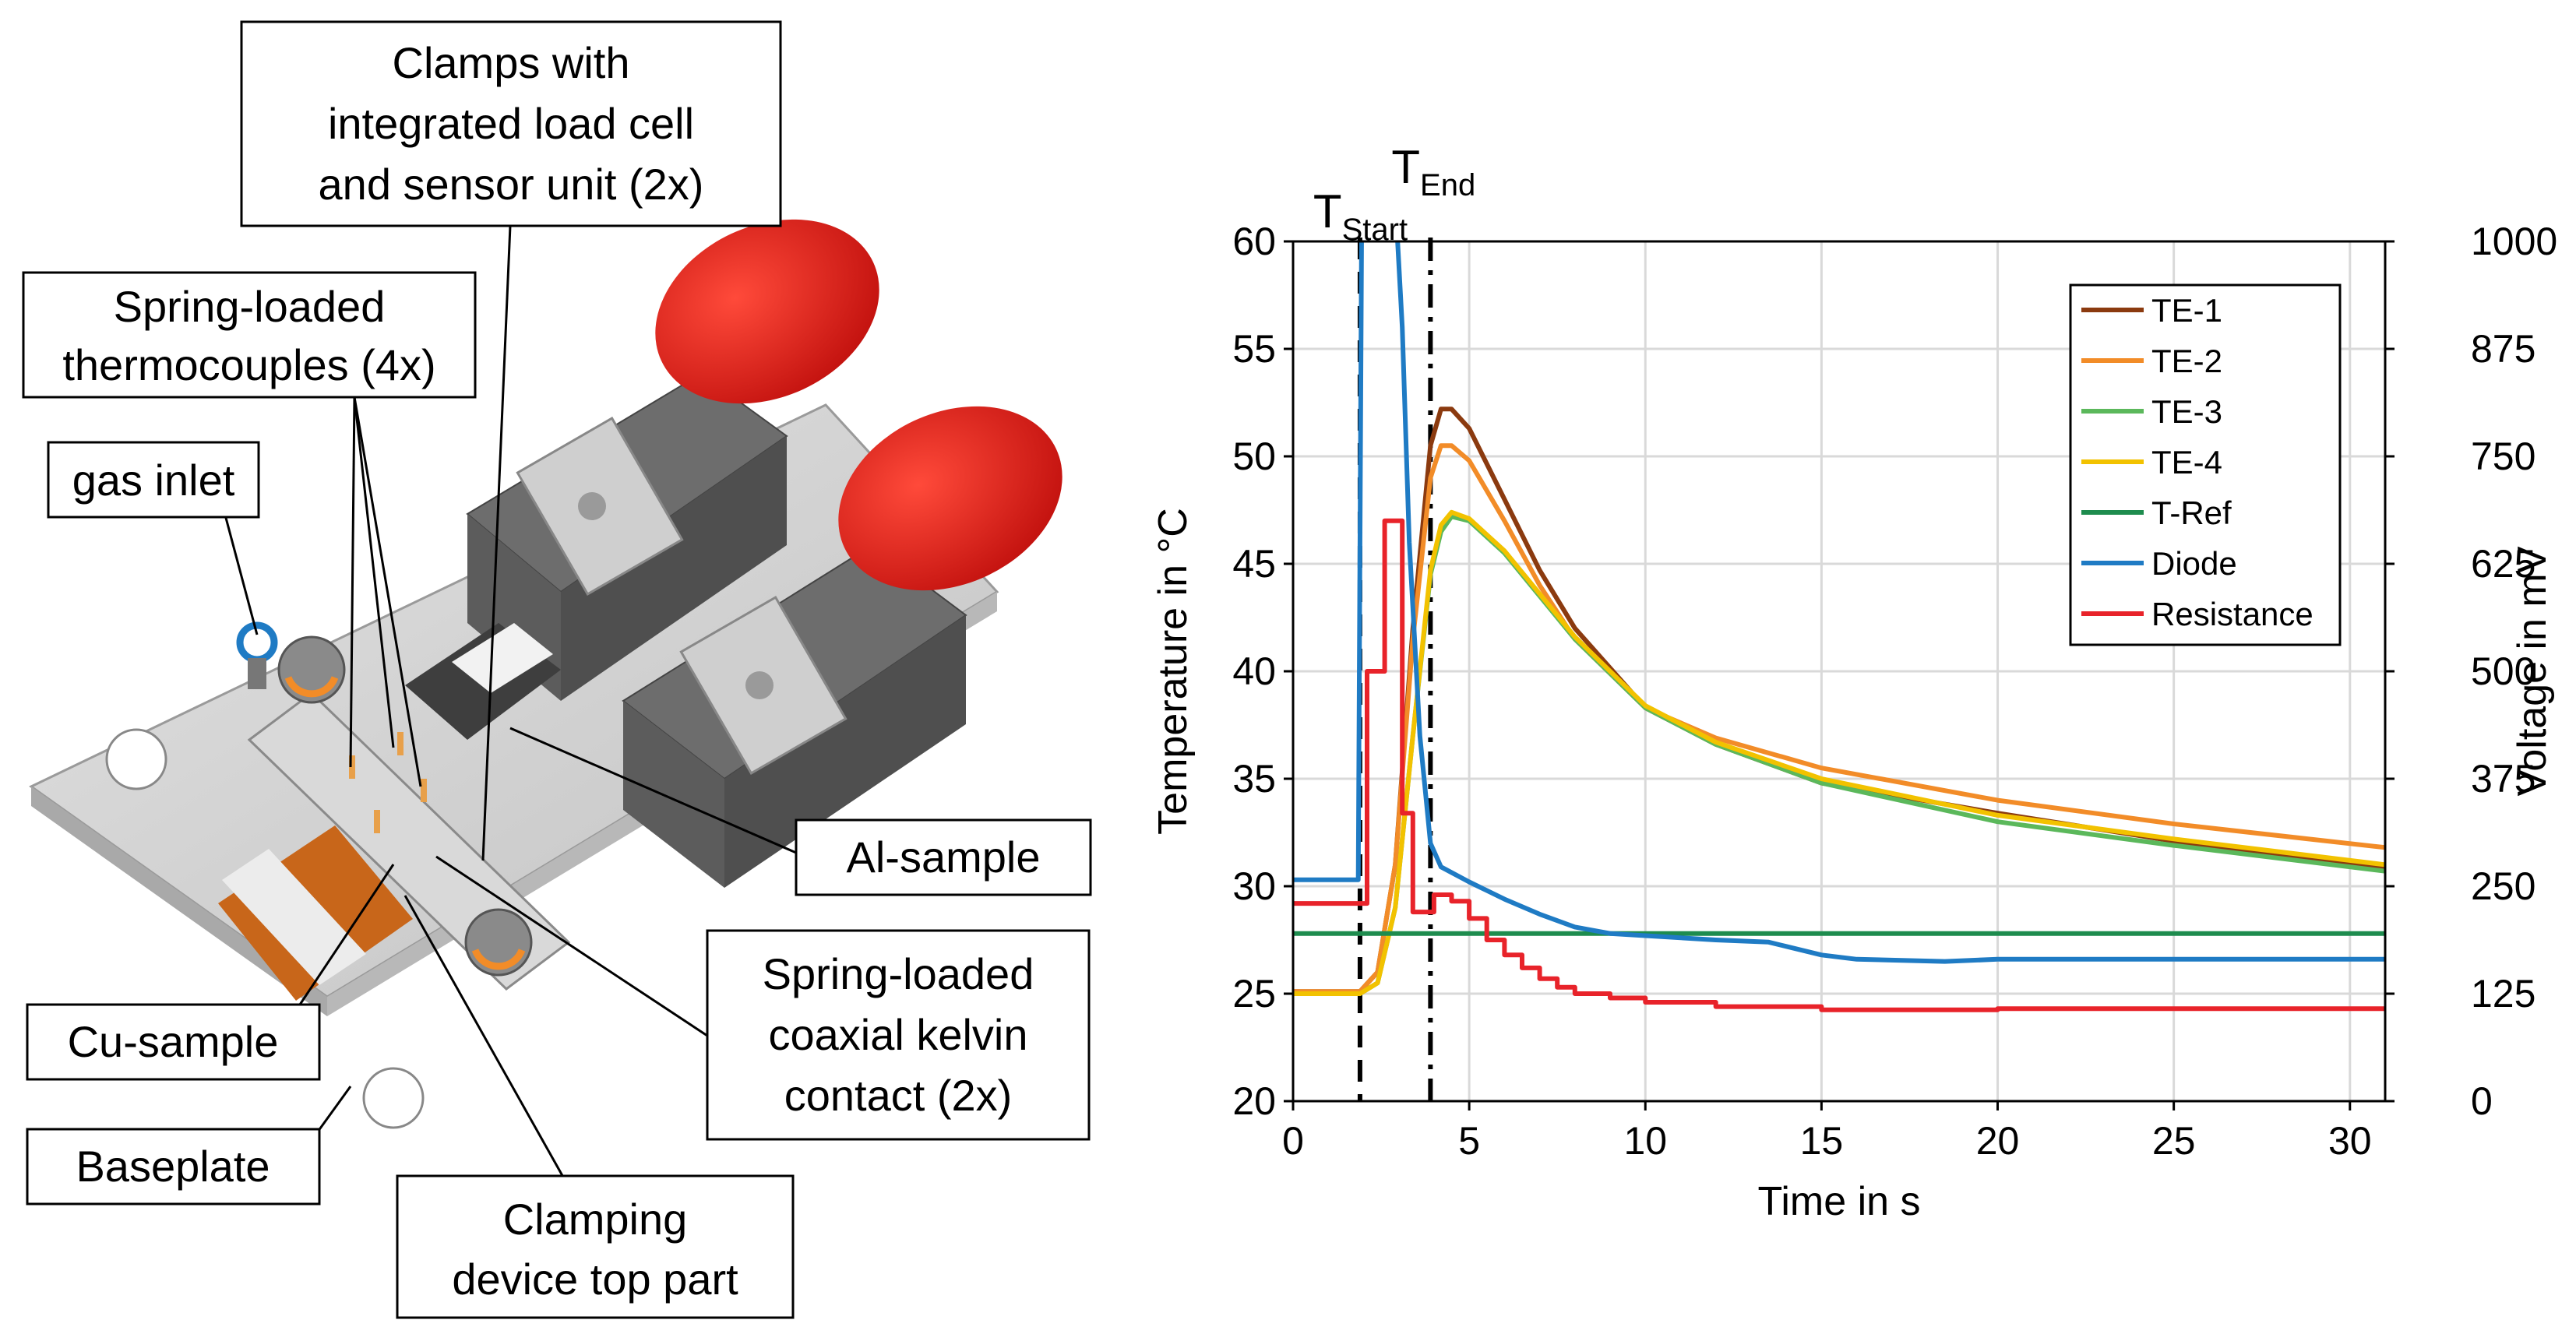  Describe the element at coordinates (1469, 1141) in the screenshot. I see `x-tick-label: 5` at that location.